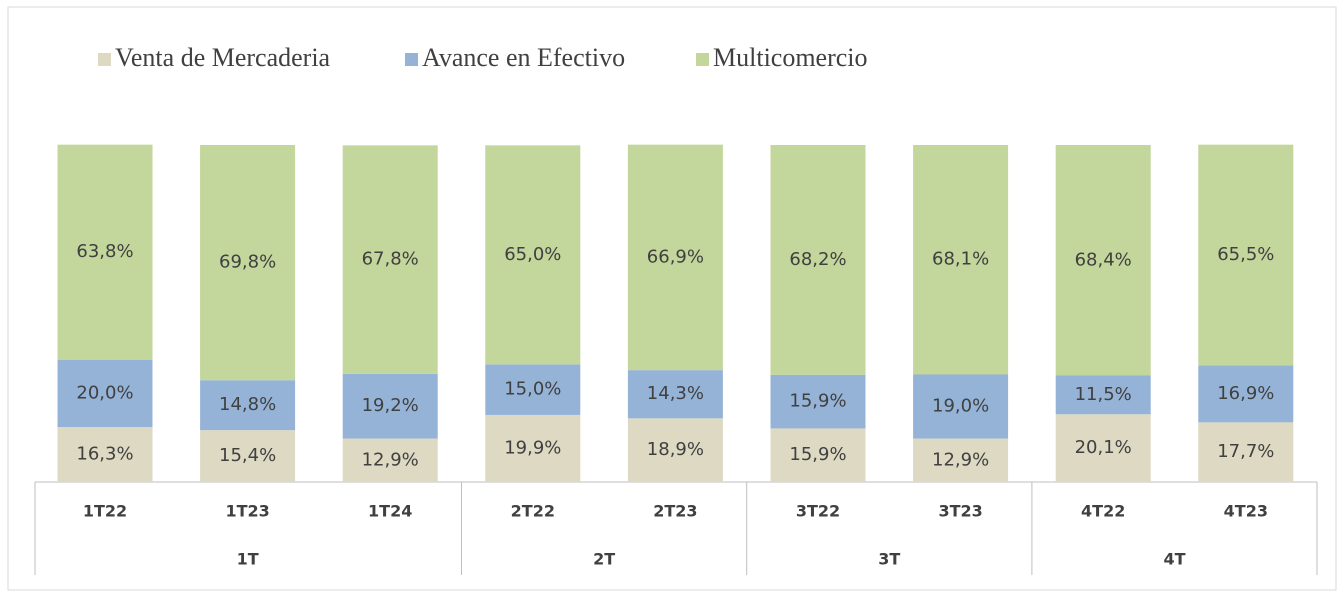  Describe the element at coordinates (889, 559) in the screenshot. I see `group-label: 3T` at that location.